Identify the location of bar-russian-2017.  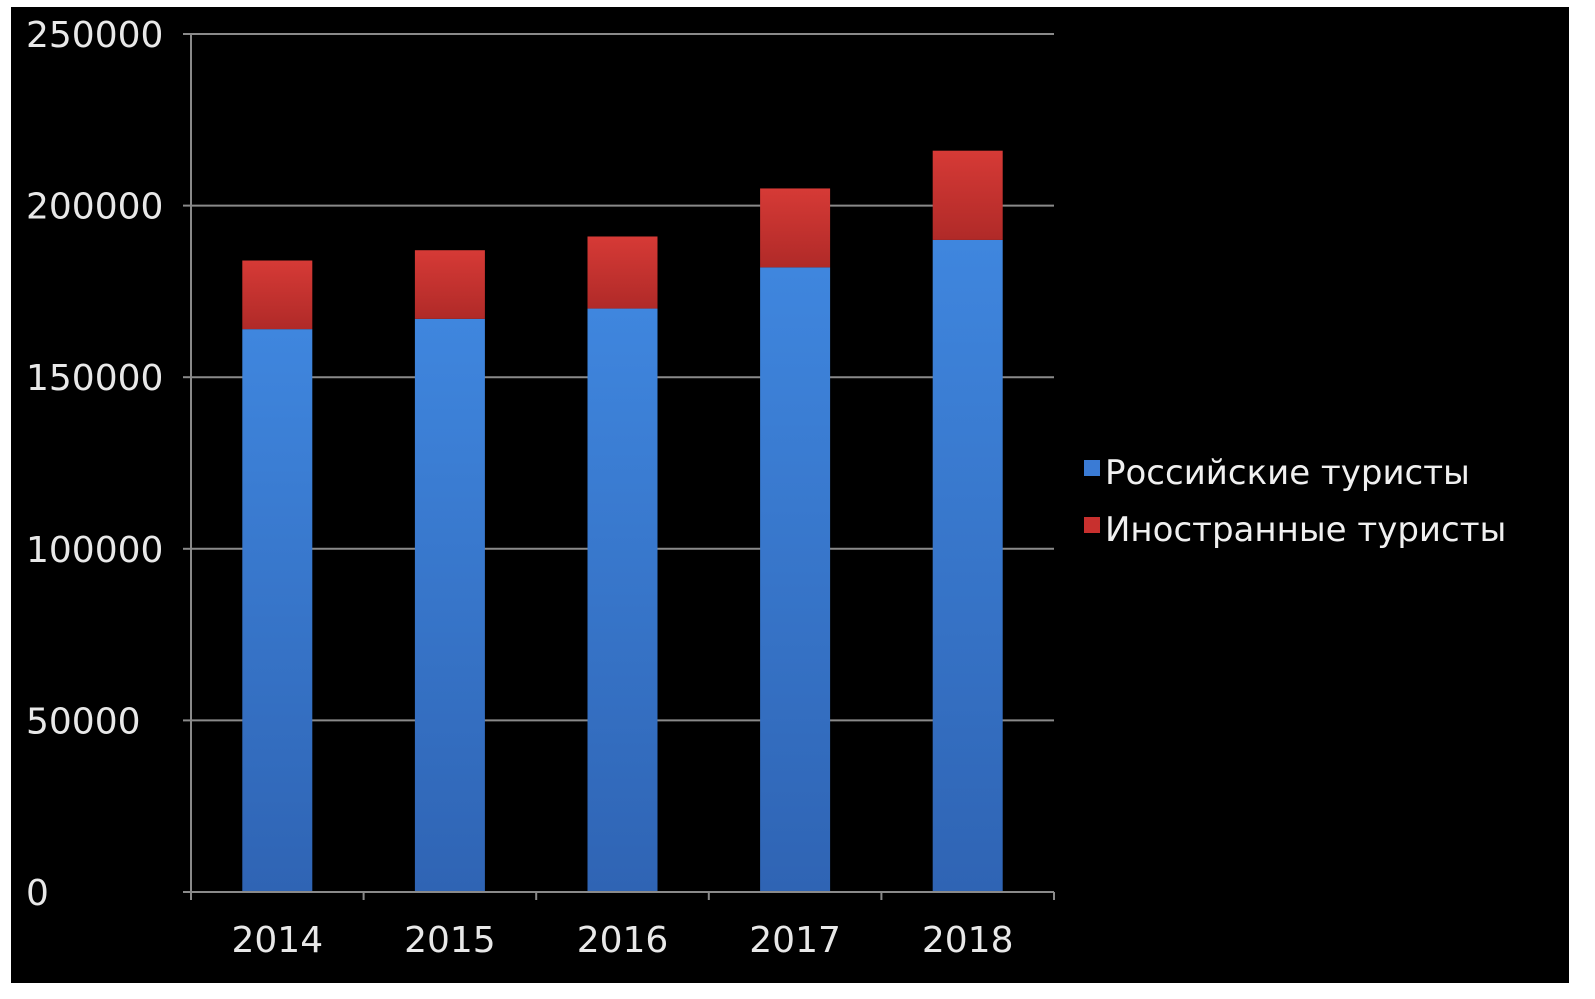
(795, 580).